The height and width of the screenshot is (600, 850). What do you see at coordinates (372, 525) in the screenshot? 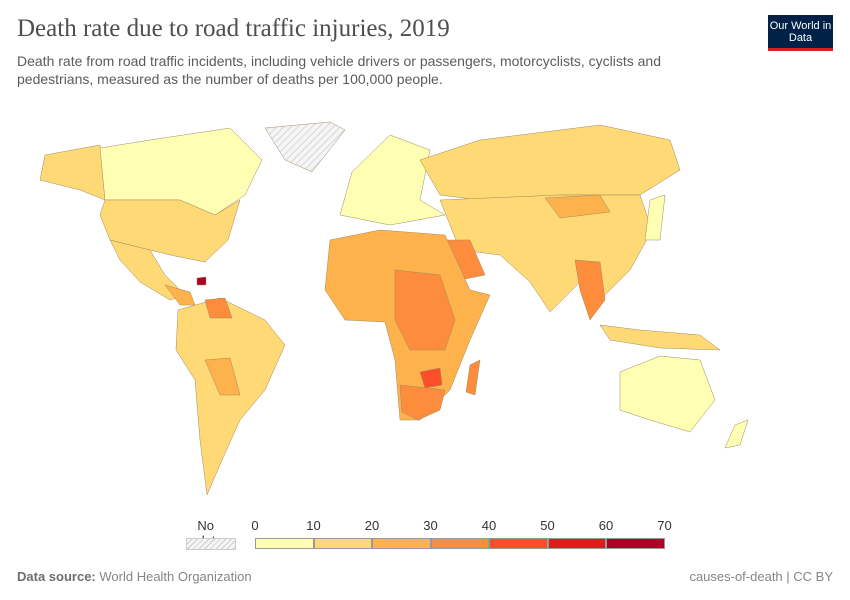
I see `legend-tick-label: 20` at bounding box center [372, 525].